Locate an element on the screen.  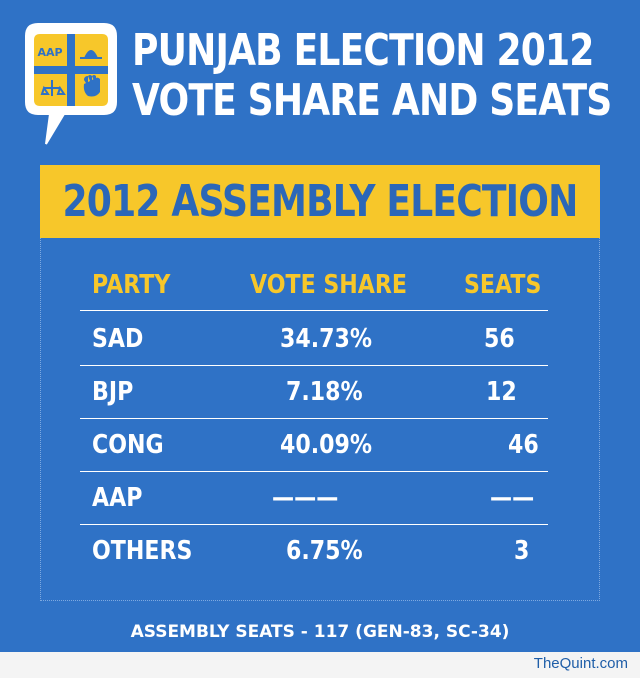
header-party: PARTY is located at coordinates (131, 285).